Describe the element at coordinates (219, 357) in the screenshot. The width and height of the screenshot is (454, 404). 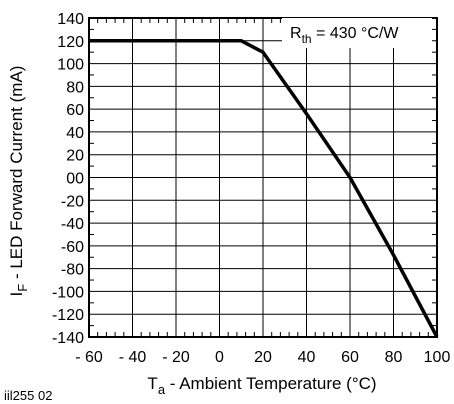
I see `x-tick-label: 0` at that location.